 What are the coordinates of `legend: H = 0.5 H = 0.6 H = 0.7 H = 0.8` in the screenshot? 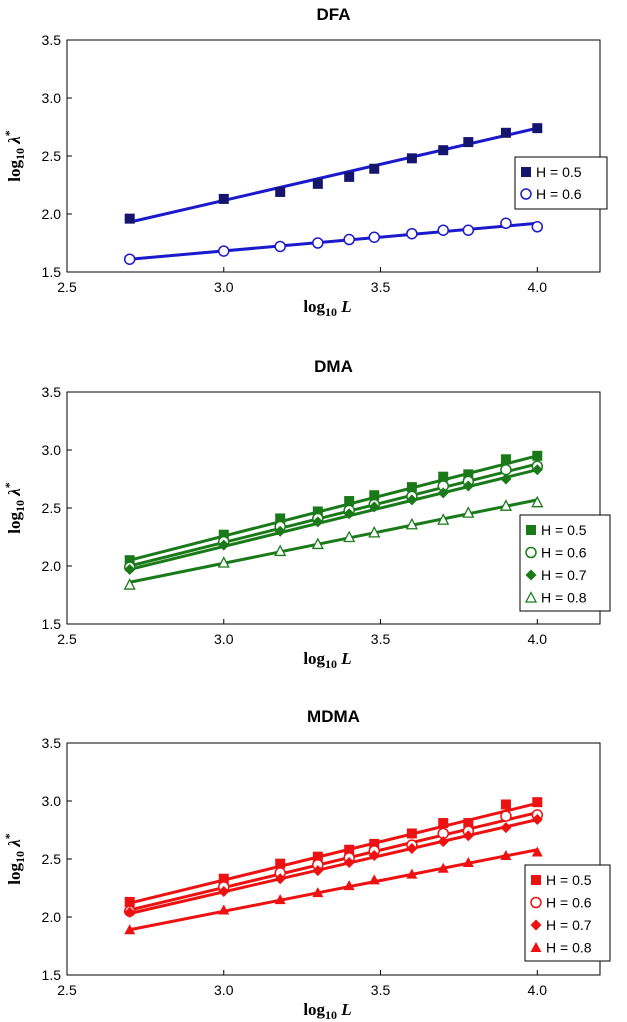 It's located at (565, 563).